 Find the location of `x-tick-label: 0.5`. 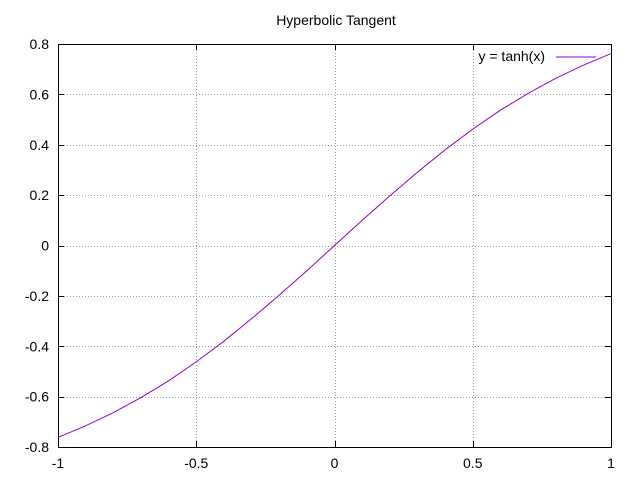

x-tick-label: 0.5 is located at coordinates (473, 463).